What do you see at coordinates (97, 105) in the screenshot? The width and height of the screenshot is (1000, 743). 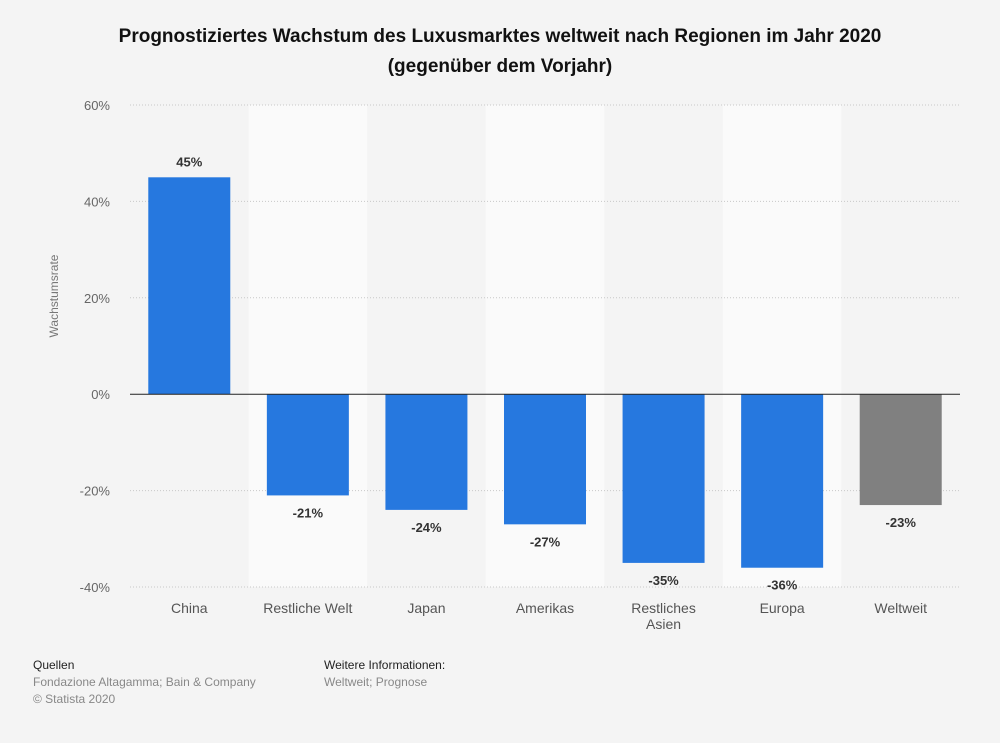 I see `y-tick-label: 60%` at bounding box center [97, 105].